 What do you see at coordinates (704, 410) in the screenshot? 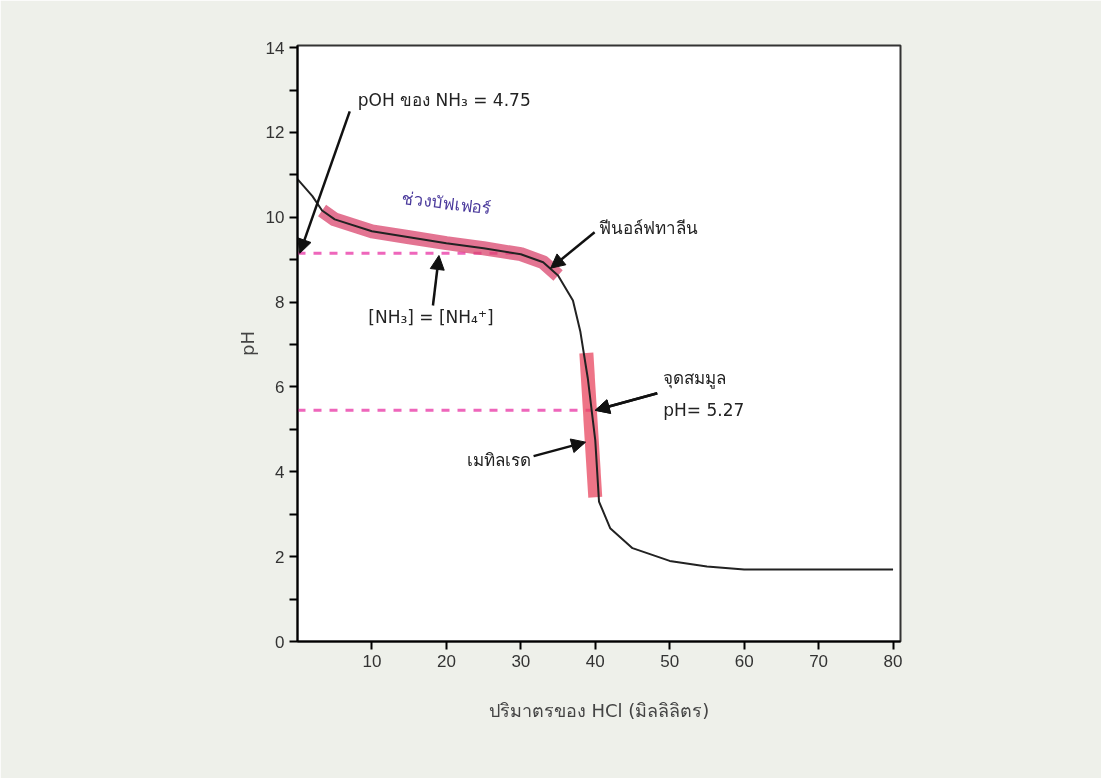
I see `annotation: pH= 5.27` at bounding box center [704, 410].